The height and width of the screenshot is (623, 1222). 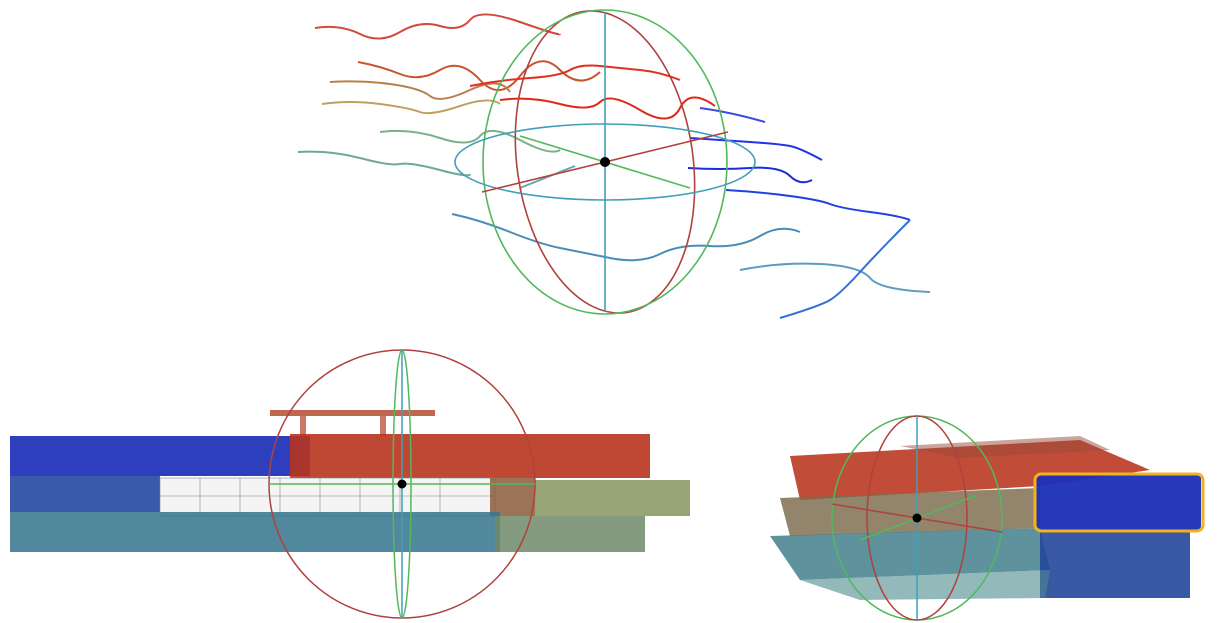 I want to click on gimbal-ring-green, so click(x=605, y=162).